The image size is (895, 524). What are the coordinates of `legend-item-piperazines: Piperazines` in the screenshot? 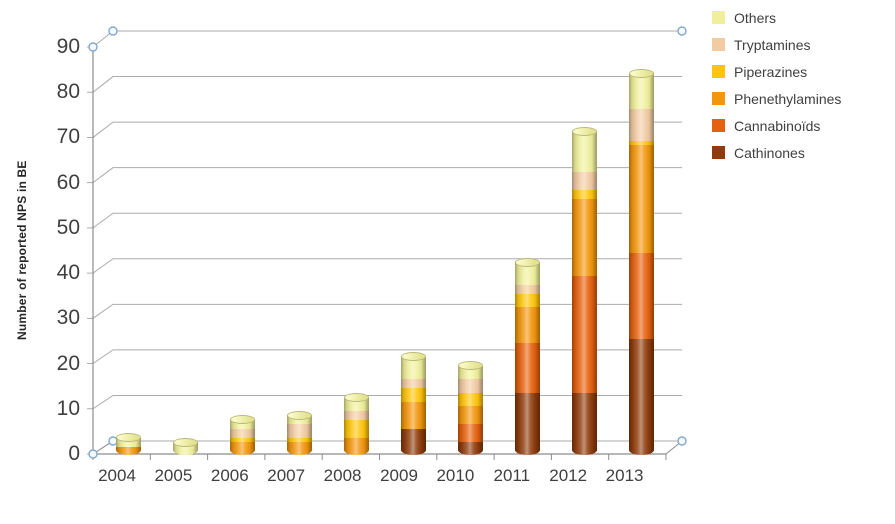 It's located at (776, 71).